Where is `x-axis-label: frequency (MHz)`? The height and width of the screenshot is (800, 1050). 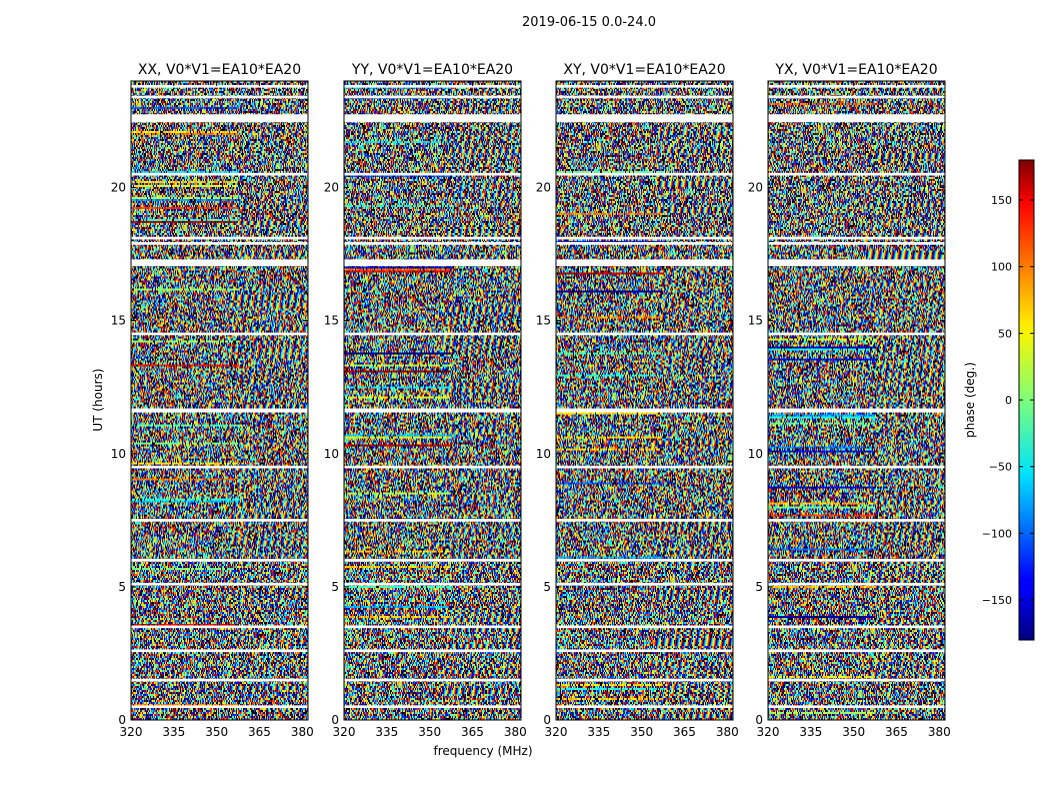 x-axis-label: frequency (MHz) is located at coordinates (482, 751).